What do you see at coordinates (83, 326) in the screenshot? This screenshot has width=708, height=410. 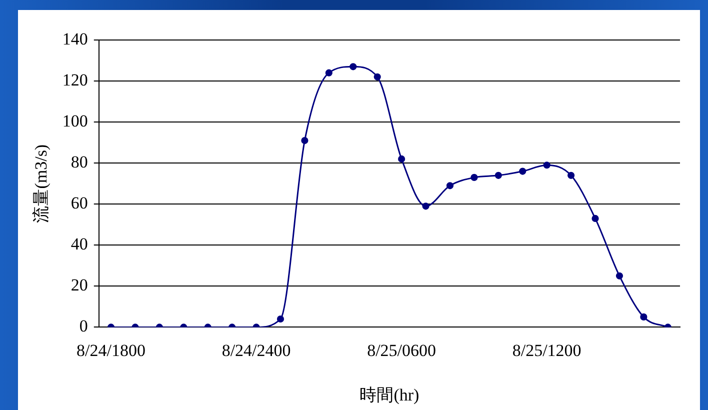 I see `y-tick-label: 0` at bounding box center [83, 326].